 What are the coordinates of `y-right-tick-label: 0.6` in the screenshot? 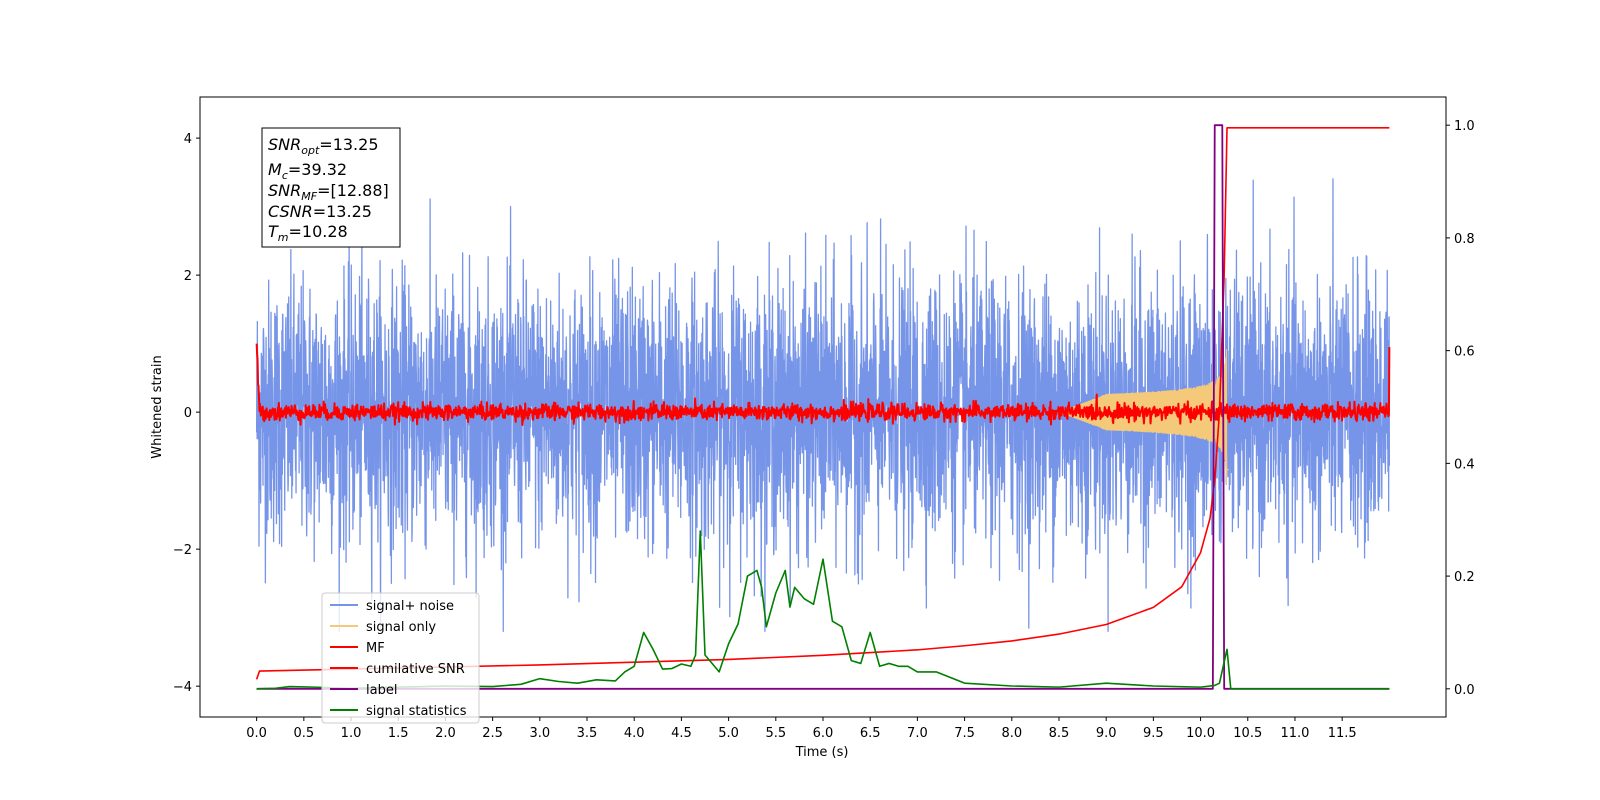 It's located at (1464, 352).